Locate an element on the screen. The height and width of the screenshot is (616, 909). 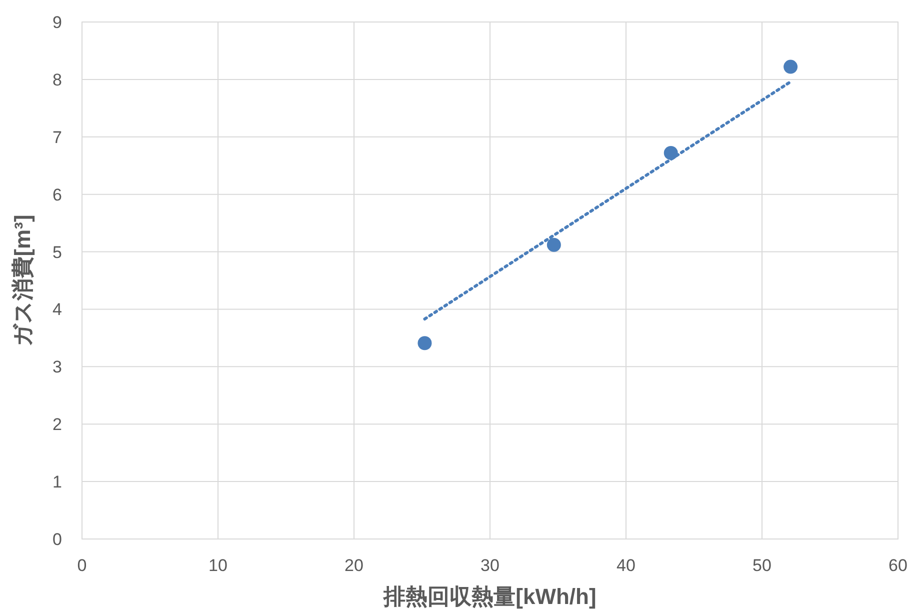
y-tick-label: 1 is located at coordinates (57, 482).